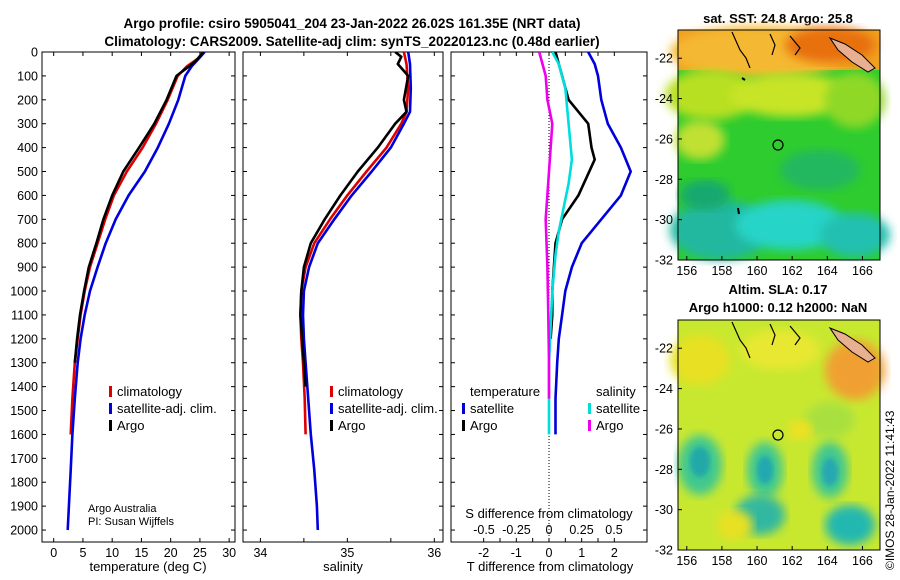  What do you see at coordinates (343, 566) in the screenshot?
I see `salinity-xlabel: salinity` at bounding box center [343, 566].